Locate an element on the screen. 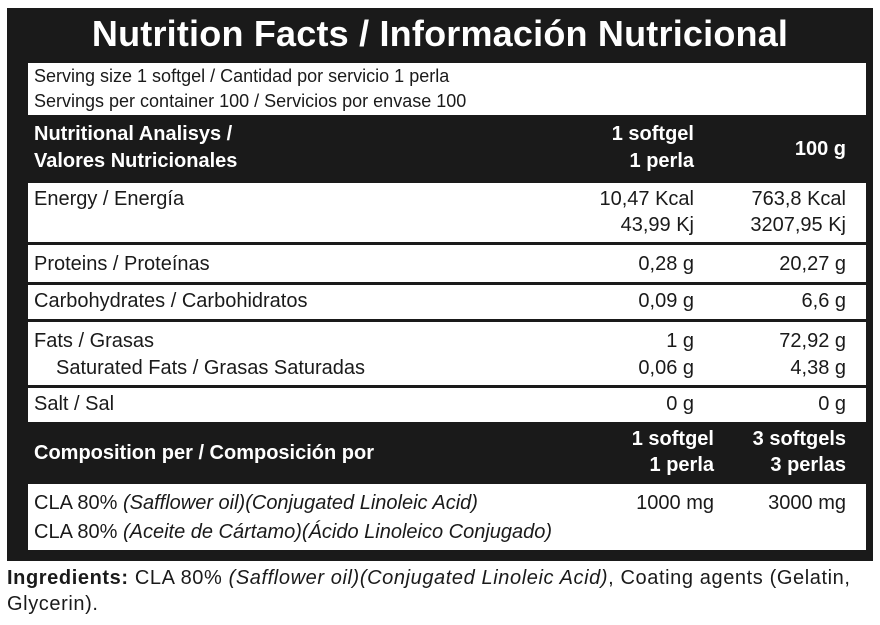 The width and height of the screenshot is (880, 625). composition-col1-header-es: 1 perla is located at coordinates (681, 465).